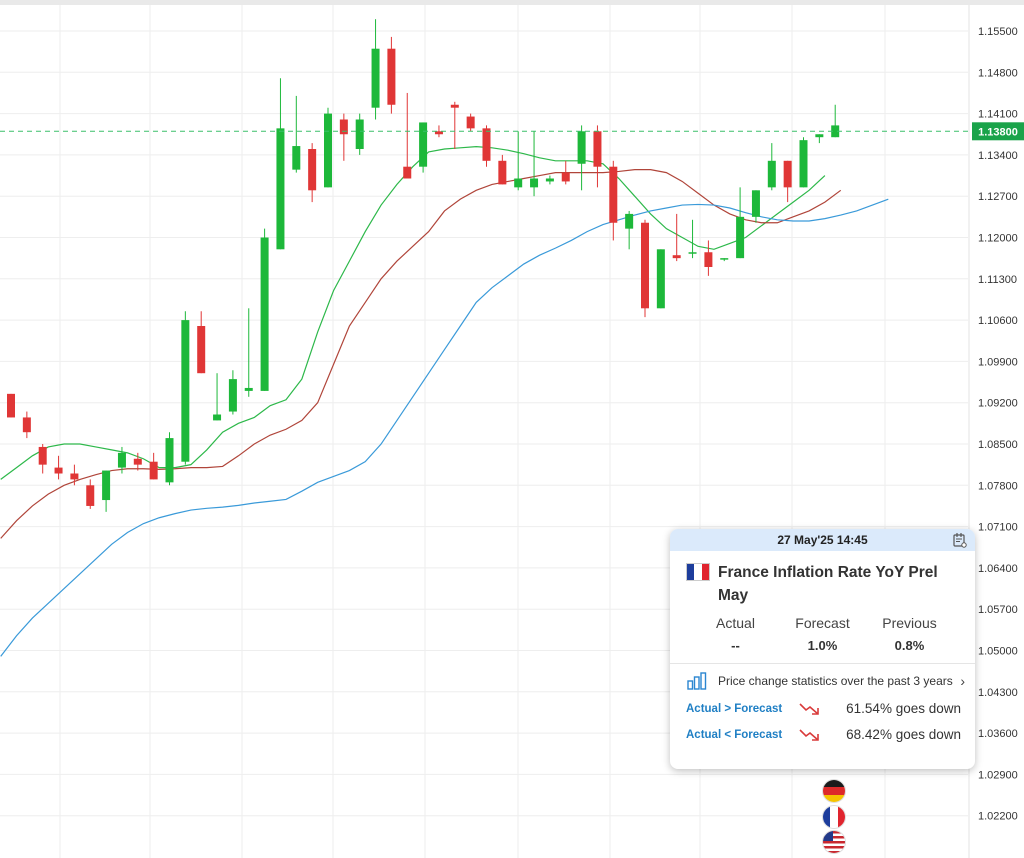 This screenshot has width=1024, height=858. Describe the element at coordinates (822, 540) in the screenshot. I see `event-card-header: 27 May'25 14:45` at that location.